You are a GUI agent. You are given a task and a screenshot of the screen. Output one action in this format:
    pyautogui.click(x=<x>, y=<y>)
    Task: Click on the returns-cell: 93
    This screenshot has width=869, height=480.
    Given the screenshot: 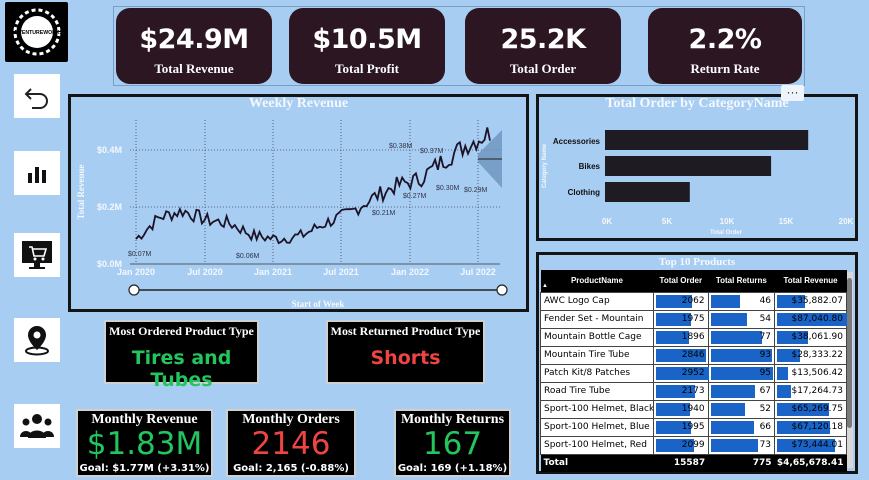 What is the action you would take?
    pyautogui.click(x=741, y=355)
    